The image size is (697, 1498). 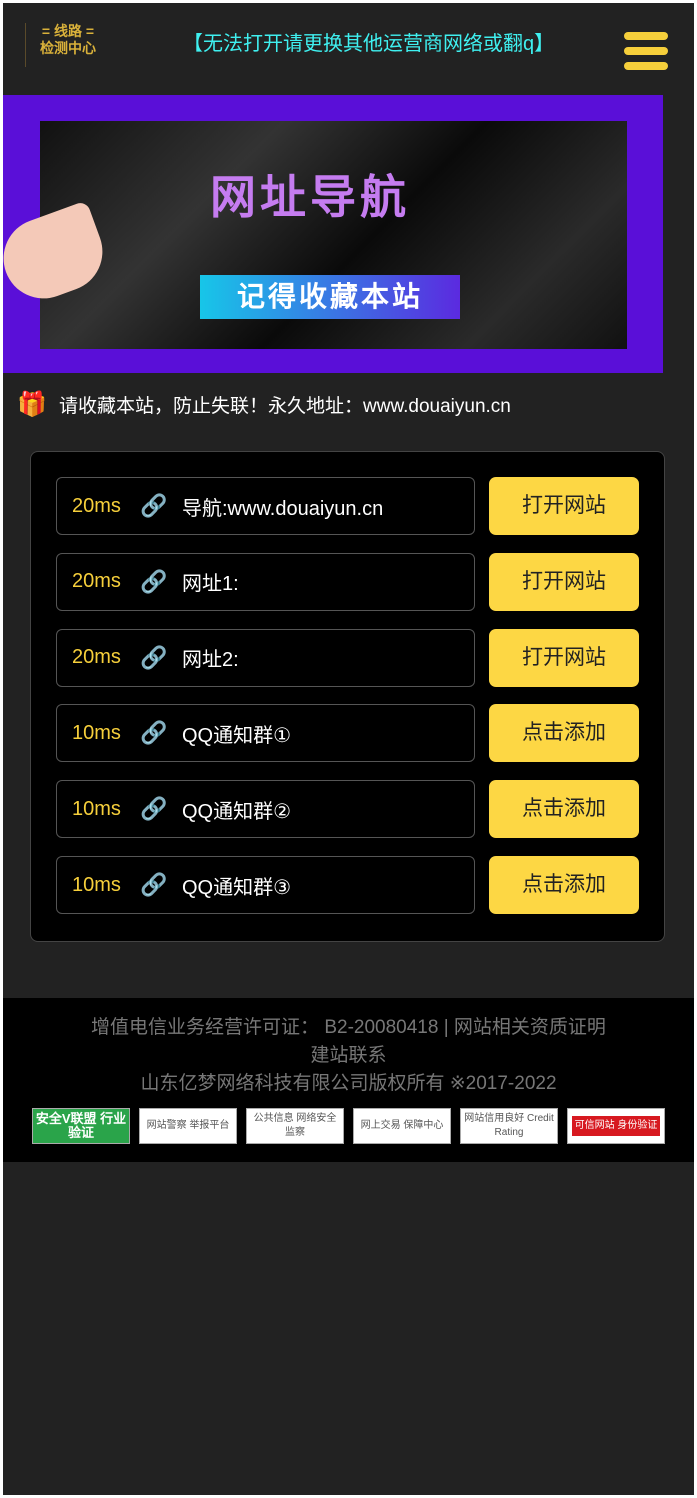 What do you see at coordinates (68, 31) in the screenshot?
I see `logo-line1: = 线路 =` at bounding box center [68, 31].